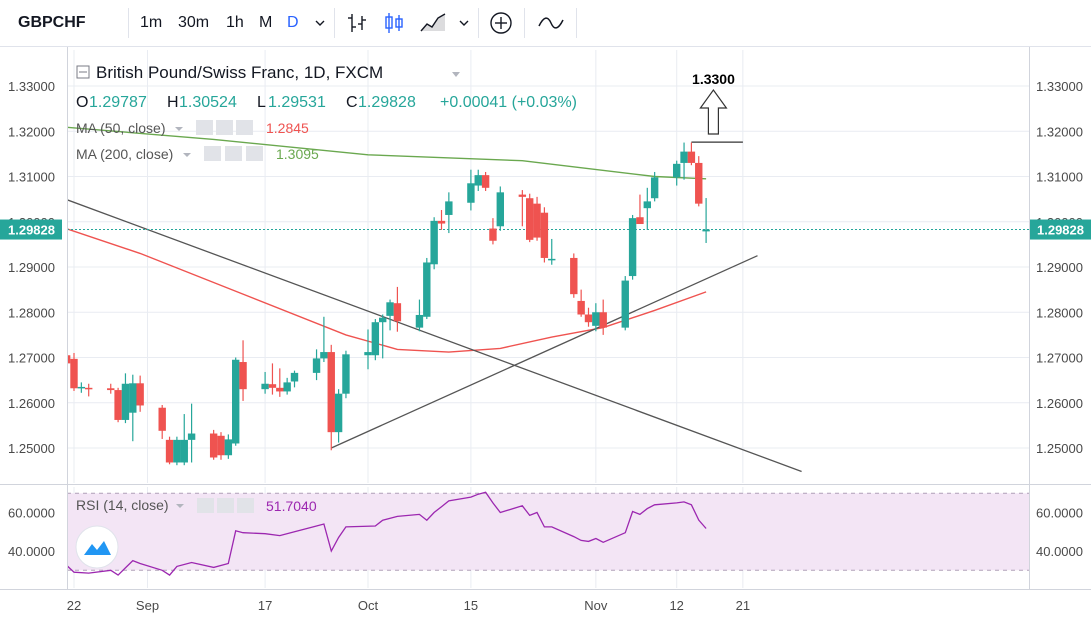 The height and width of the screenshot is (622, 1091). I want to click on ascending-trendline, so click(544, 352).